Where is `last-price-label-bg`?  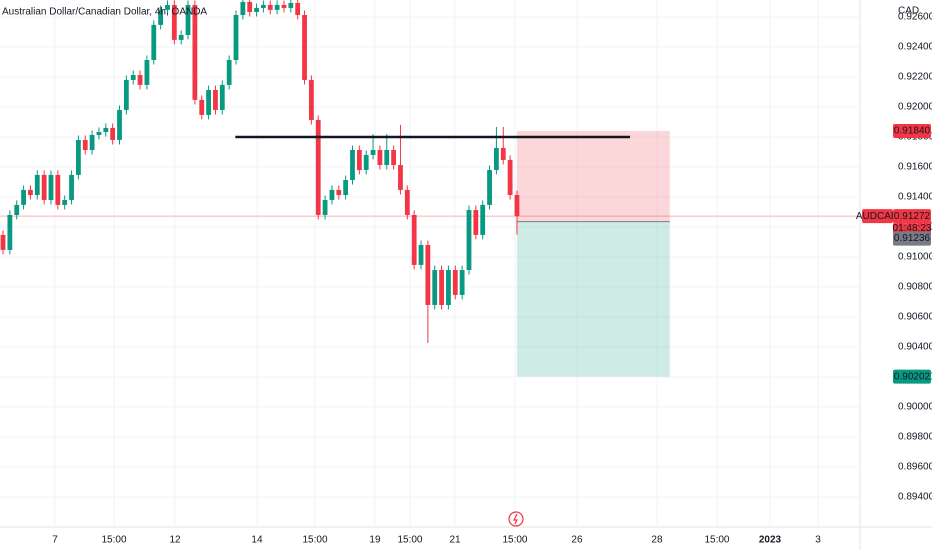 last-price-label-bg is located at coordinates (912, 216).